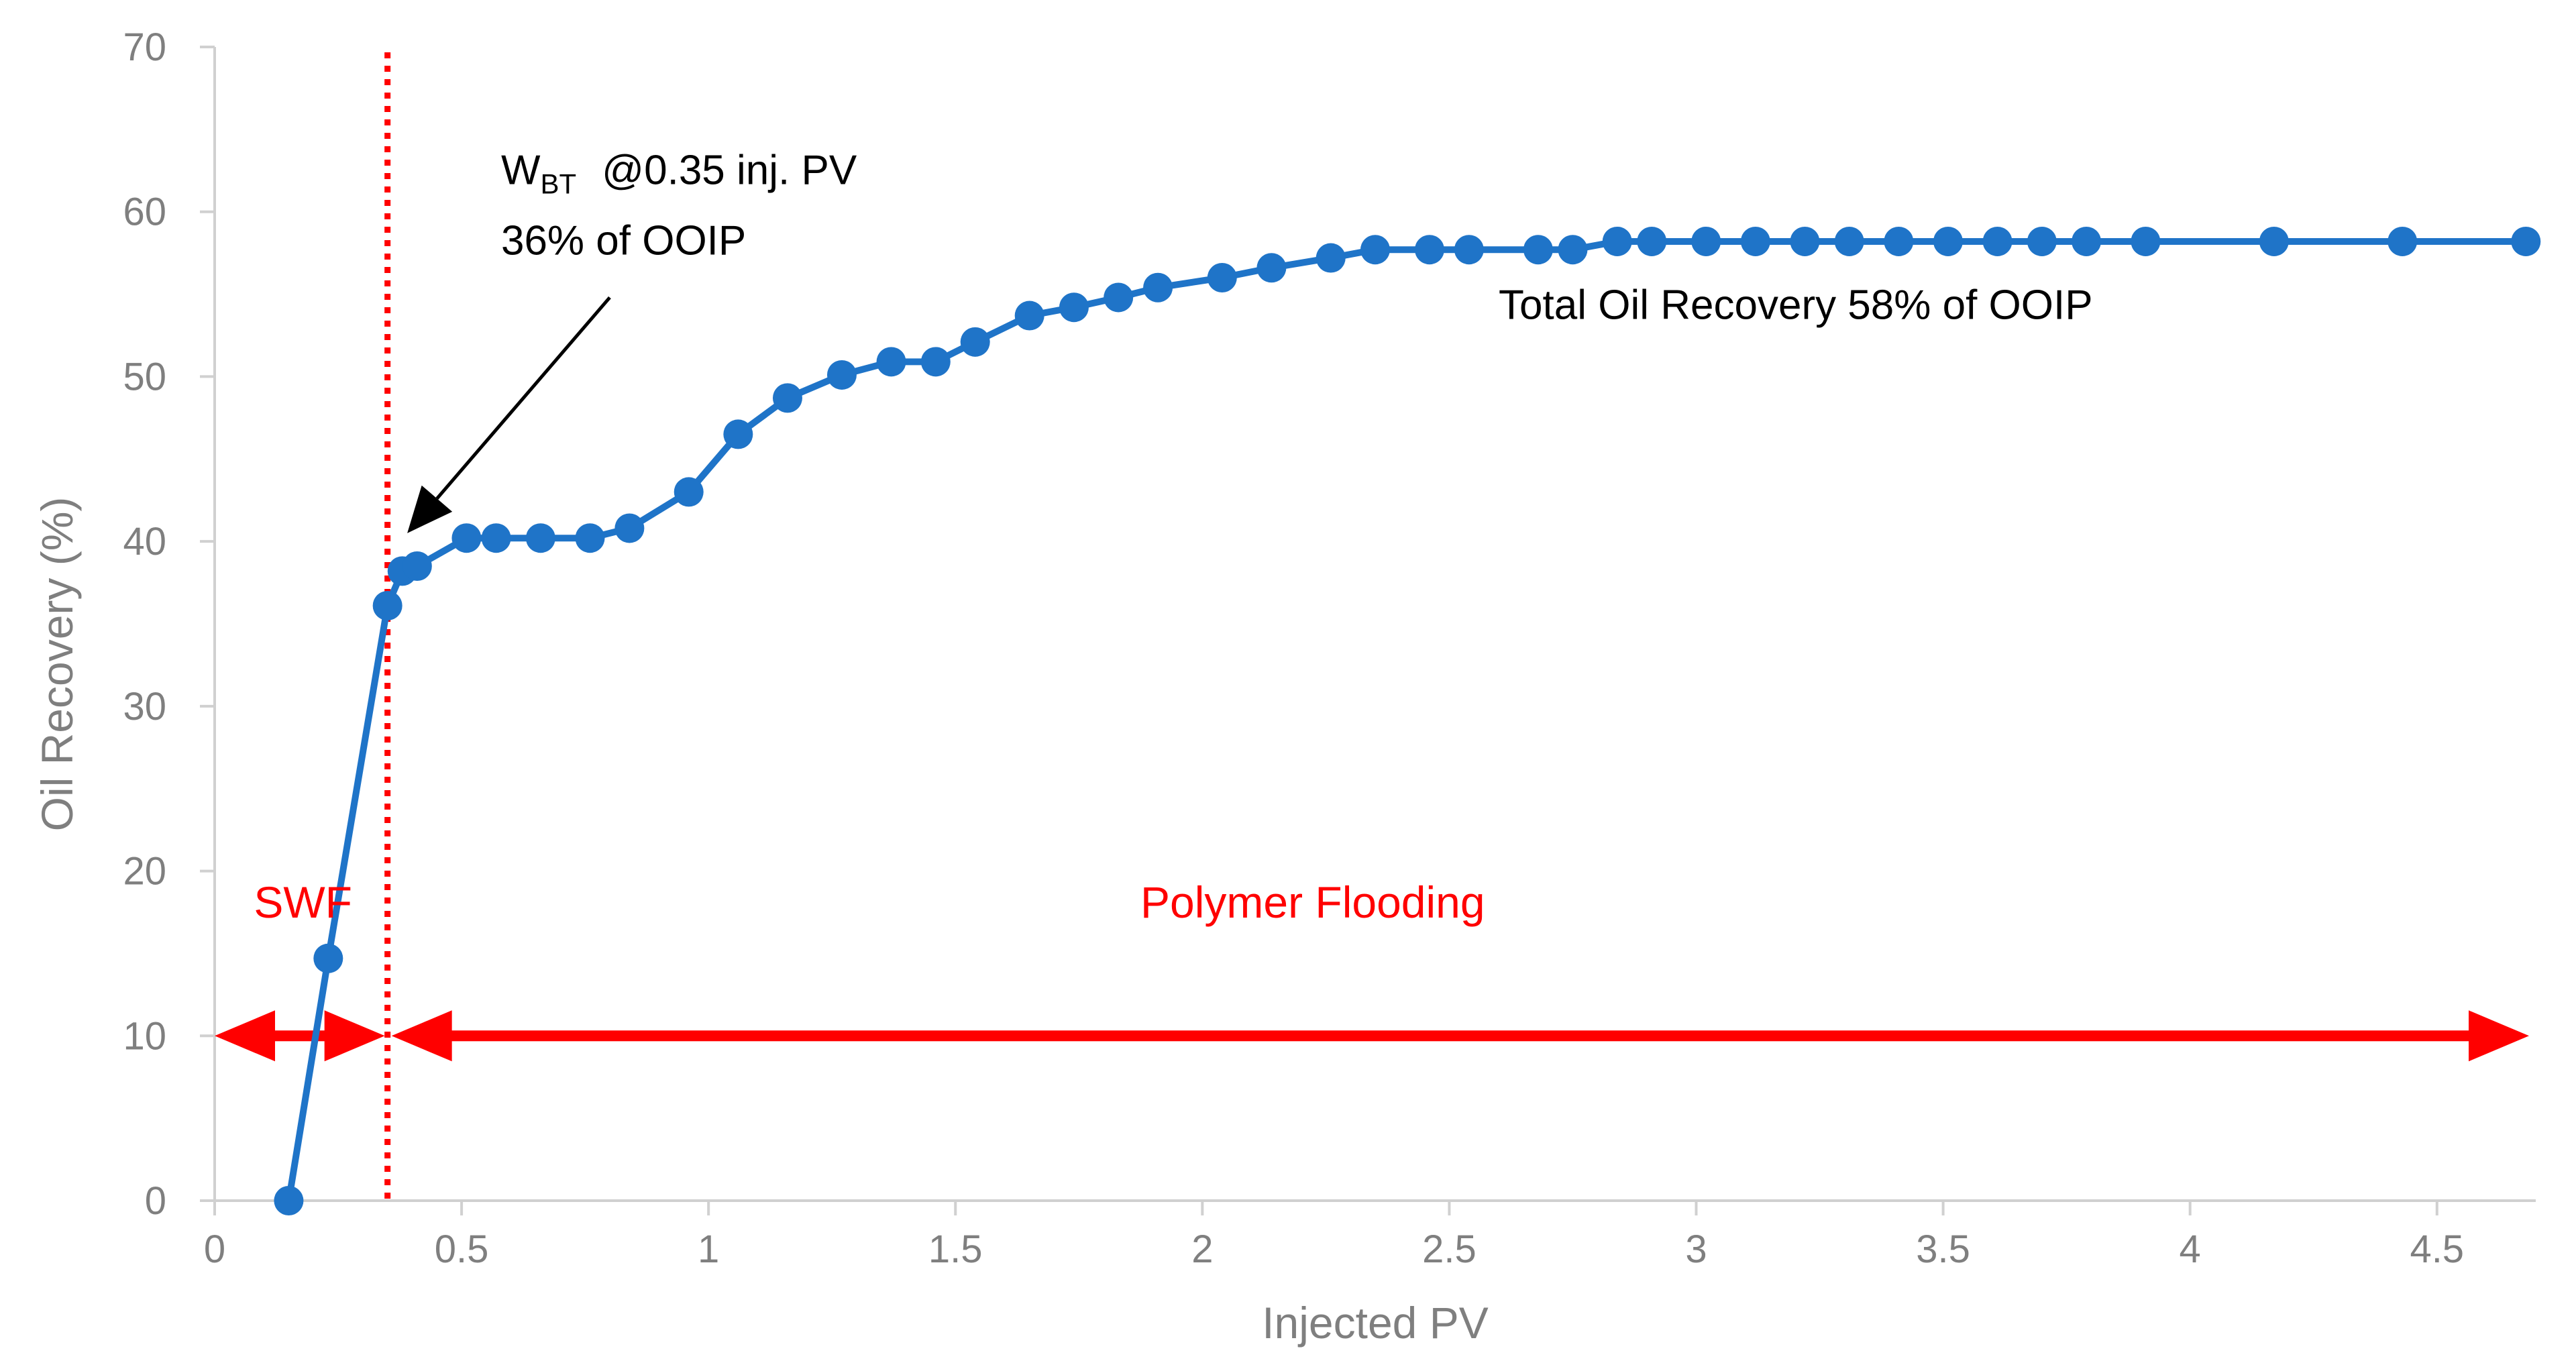 The image size is (2576, 1365). I want to click on range-arrows, so click(1372, 1036).